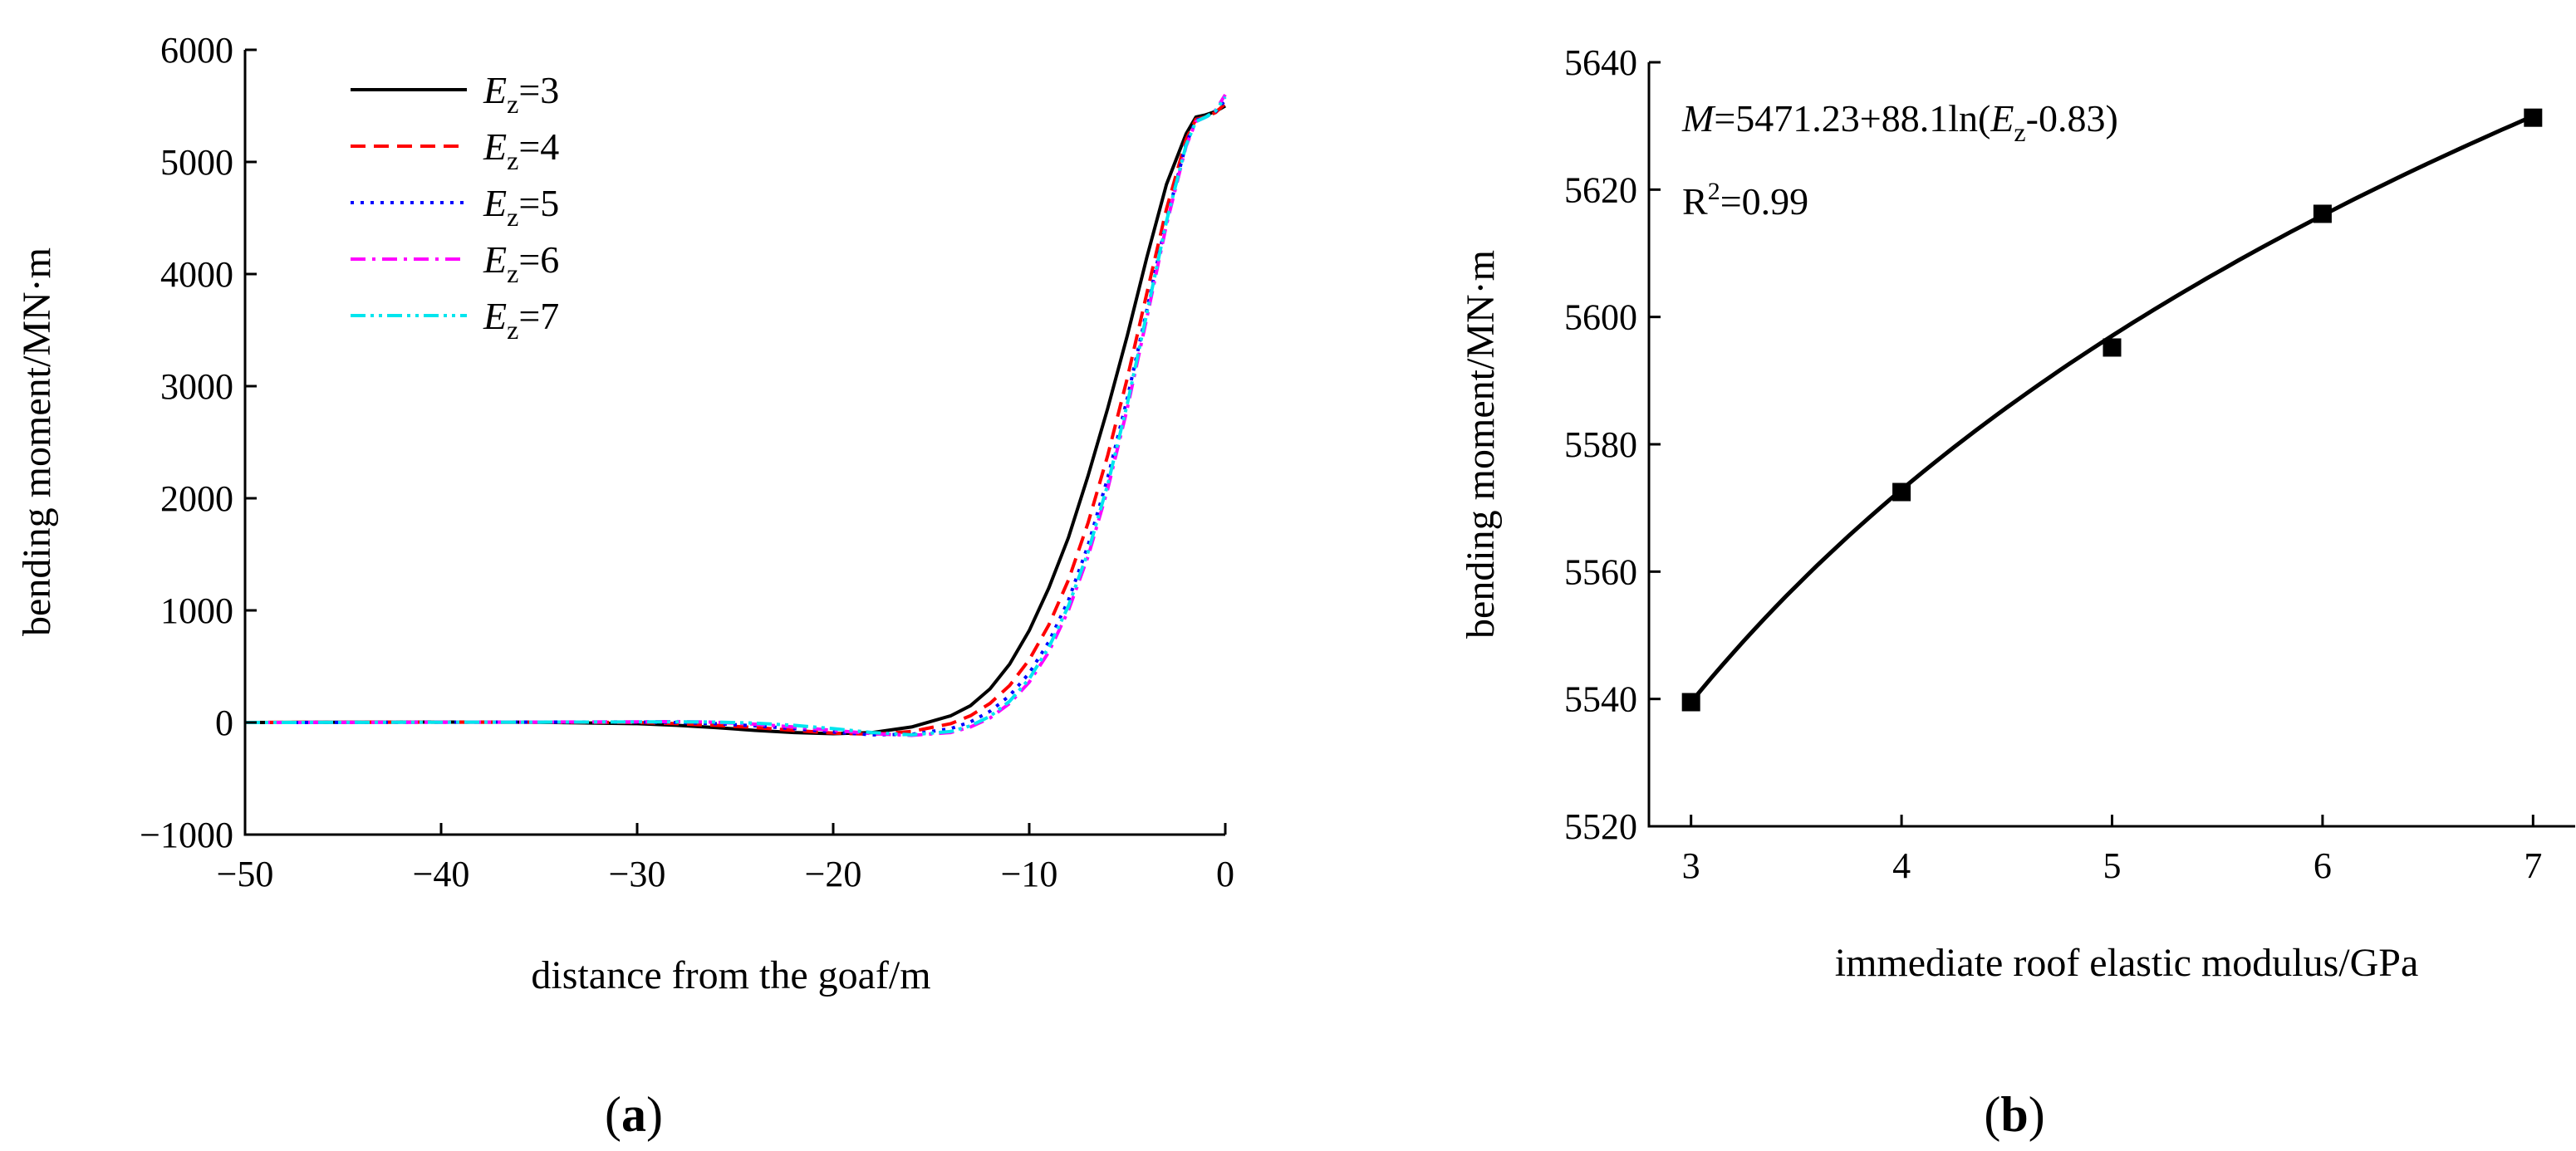 The image size is (2576, 1151). What do you see at coordinates (521, 207) in the screenshot?
I see `legend-label-ez-5: Ez=5` at bounding box center [521, 207].